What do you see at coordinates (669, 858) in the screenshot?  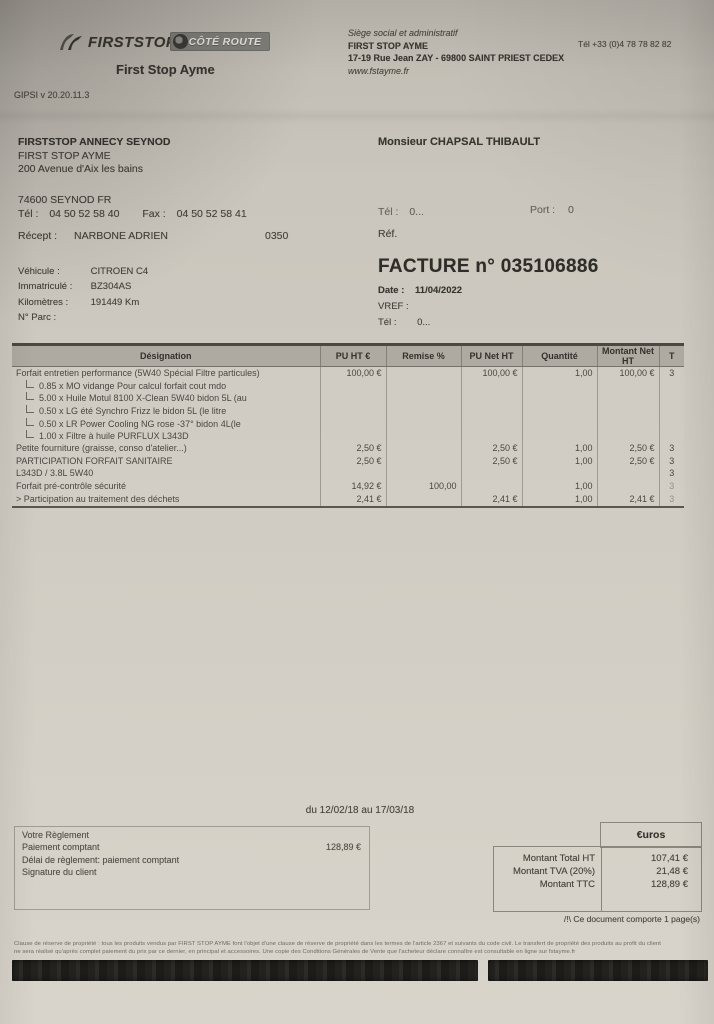 I see `total-ht-value: 107,41 €` at bounding box center [669, 858].